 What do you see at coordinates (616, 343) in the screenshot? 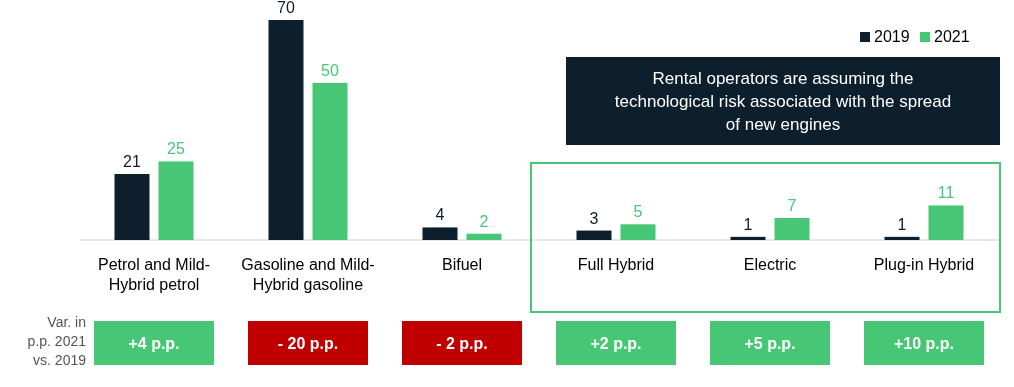
I see `text: +2 p.p.` at bounding box center [616, 343].